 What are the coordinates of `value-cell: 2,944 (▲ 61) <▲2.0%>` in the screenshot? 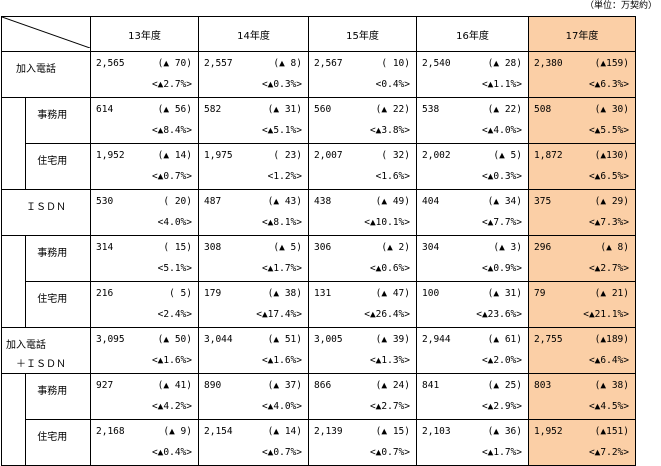 It's located at (472, 350).